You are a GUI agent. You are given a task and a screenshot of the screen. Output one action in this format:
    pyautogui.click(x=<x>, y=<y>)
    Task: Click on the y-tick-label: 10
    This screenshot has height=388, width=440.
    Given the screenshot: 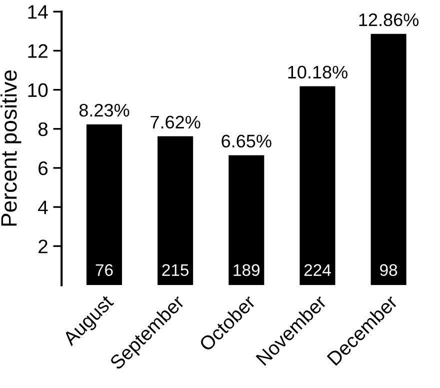 What is the action you would take?
    pyautogui.click(x=38, y=90)
    